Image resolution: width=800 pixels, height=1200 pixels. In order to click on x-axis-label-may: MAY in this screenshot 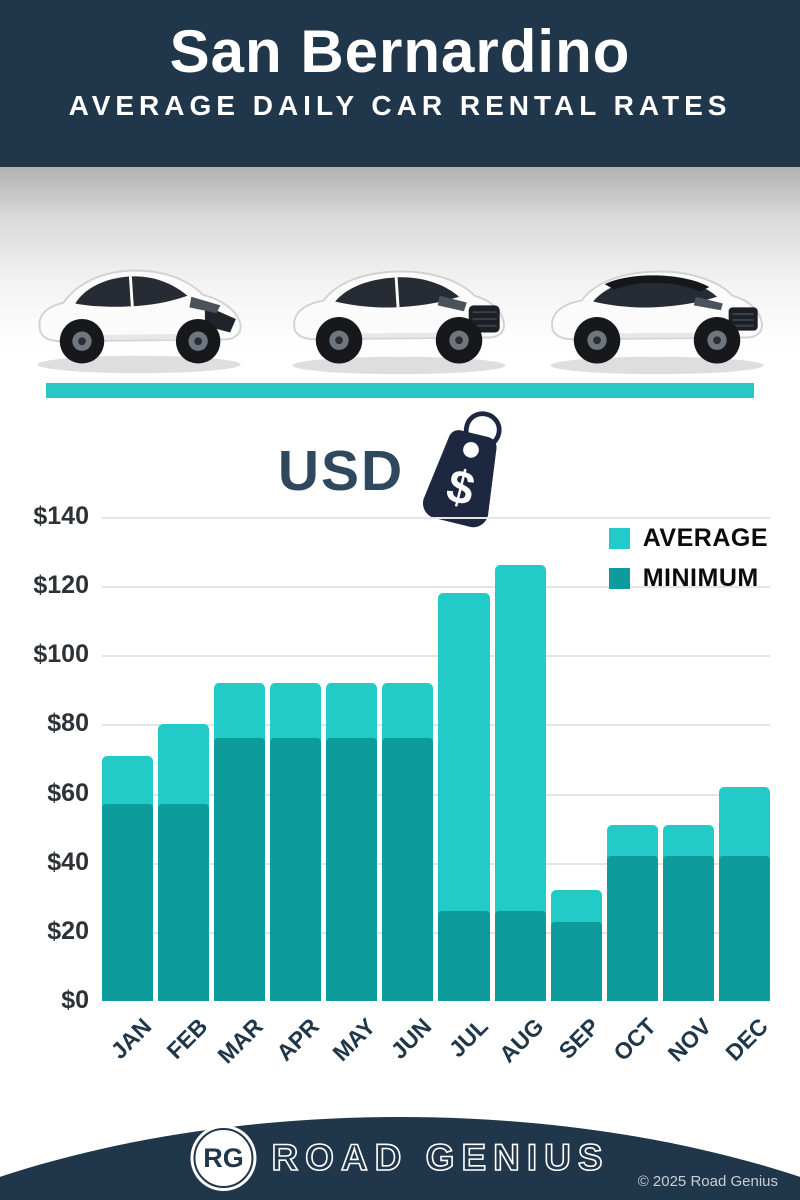, I will do `click(354, 1040)`.